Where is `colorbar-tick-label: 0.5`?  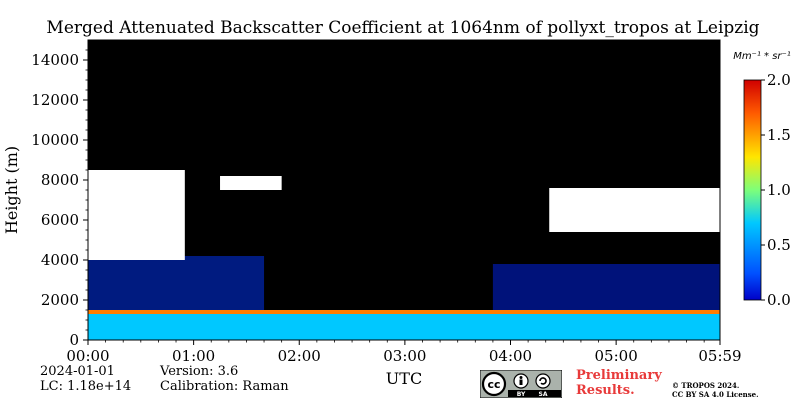 colorbar-tick-label: 0.5 is located at coordinates (779, 245).